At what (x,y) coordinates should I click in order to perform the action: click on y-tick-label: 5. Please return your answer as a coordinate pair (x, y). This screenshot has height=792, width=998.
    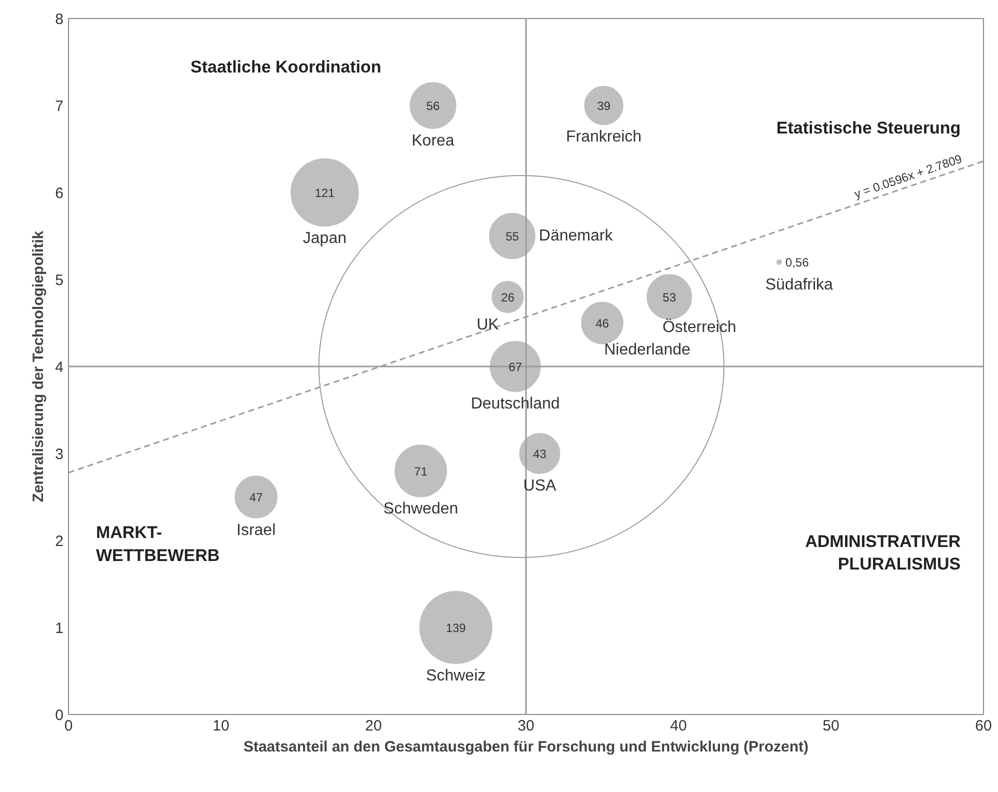
    Looking at the image, I should click on (59, 280).